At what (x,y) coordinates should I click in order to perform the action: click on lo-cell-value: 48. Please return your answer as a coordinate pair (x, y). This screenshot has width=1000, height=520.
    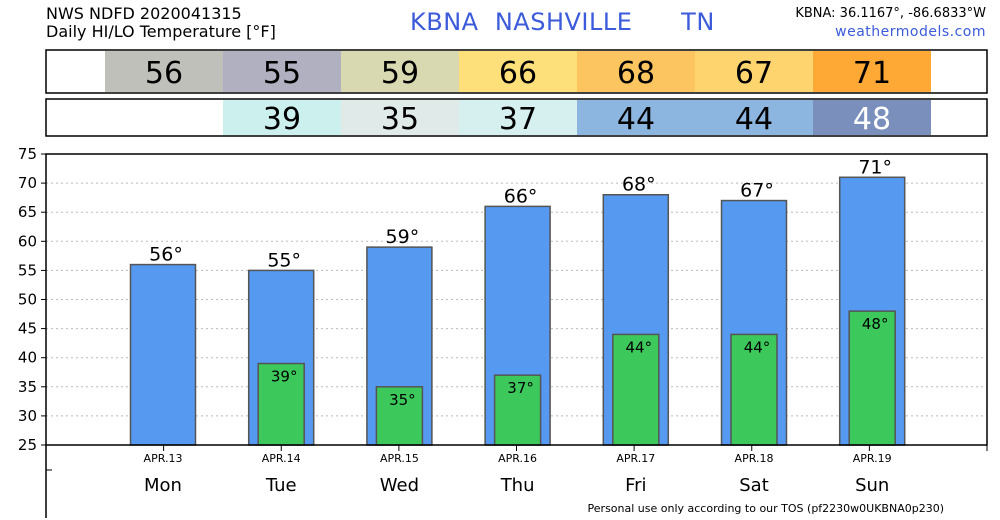
    Looking at the image, I should click on (872, 119).